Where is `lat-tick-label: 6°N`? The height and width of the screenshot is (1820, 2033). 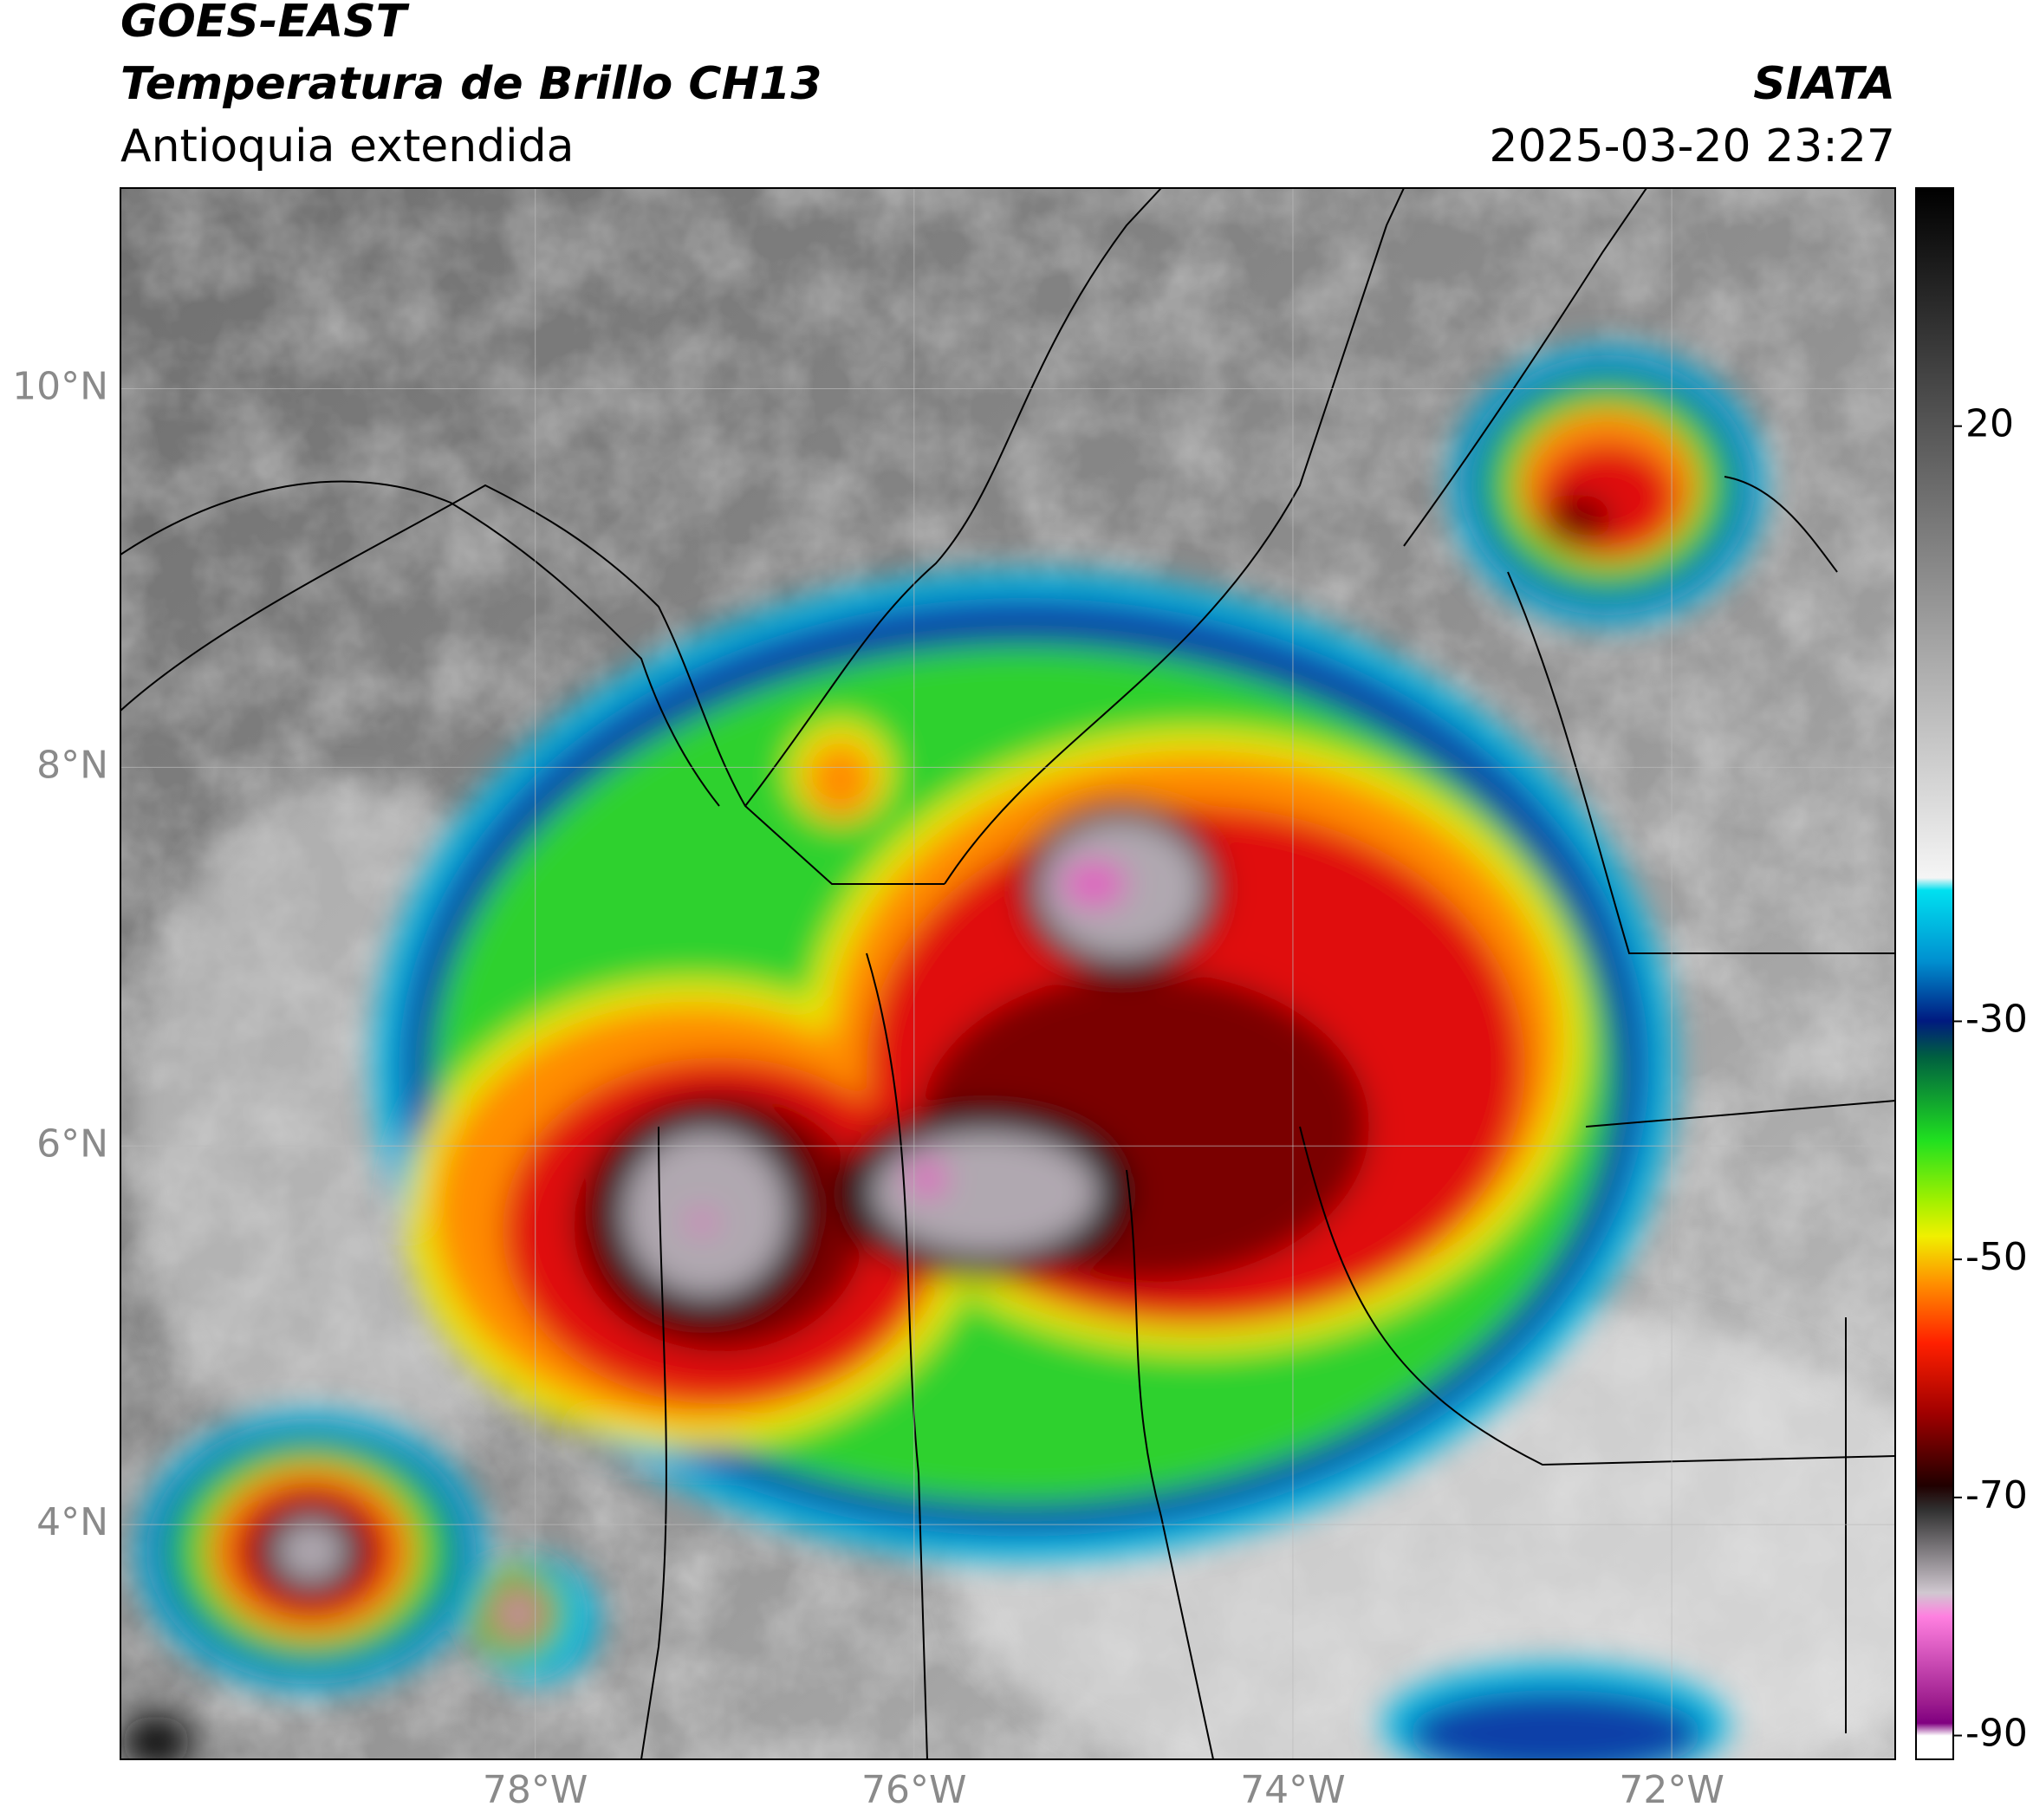 lat-tick-label: 6°N is located at coordinates (72, 1143).